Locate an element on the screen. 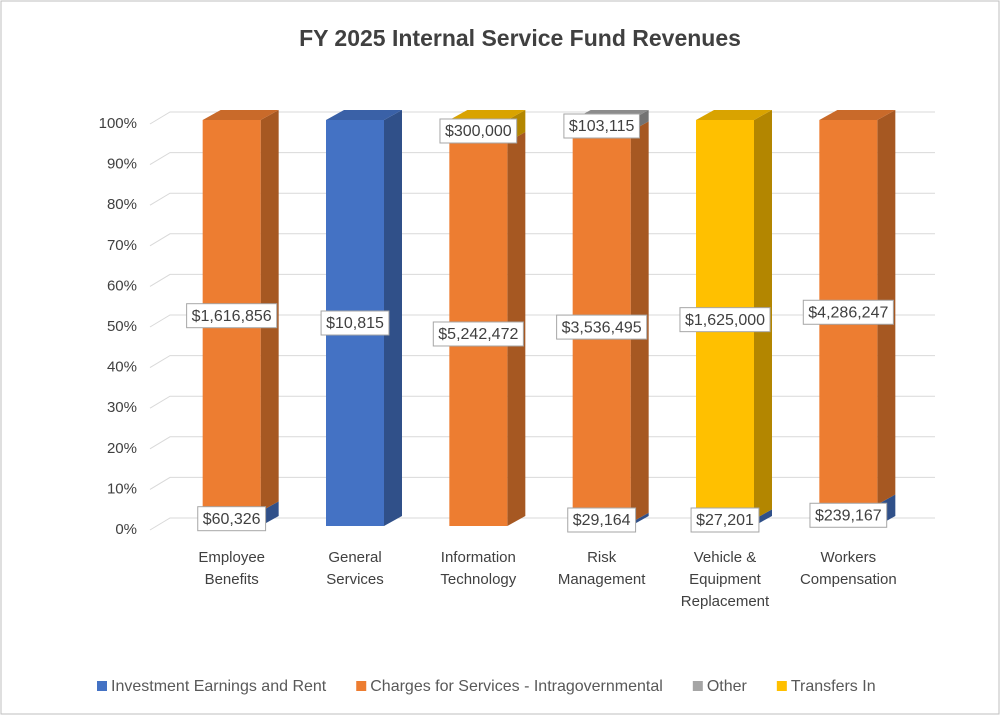 Image resolution: width=1000 pixels, height=715 pixels. bar-side is located at coordinates (393, 318).